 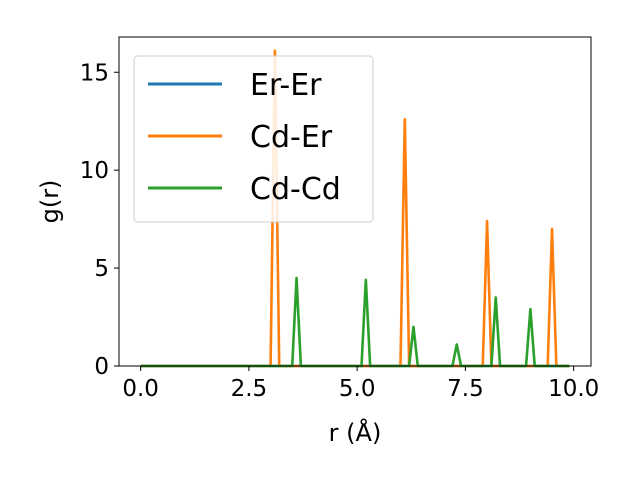 I want to click on legend-label: Er-Er, so click(x=286, y=85).